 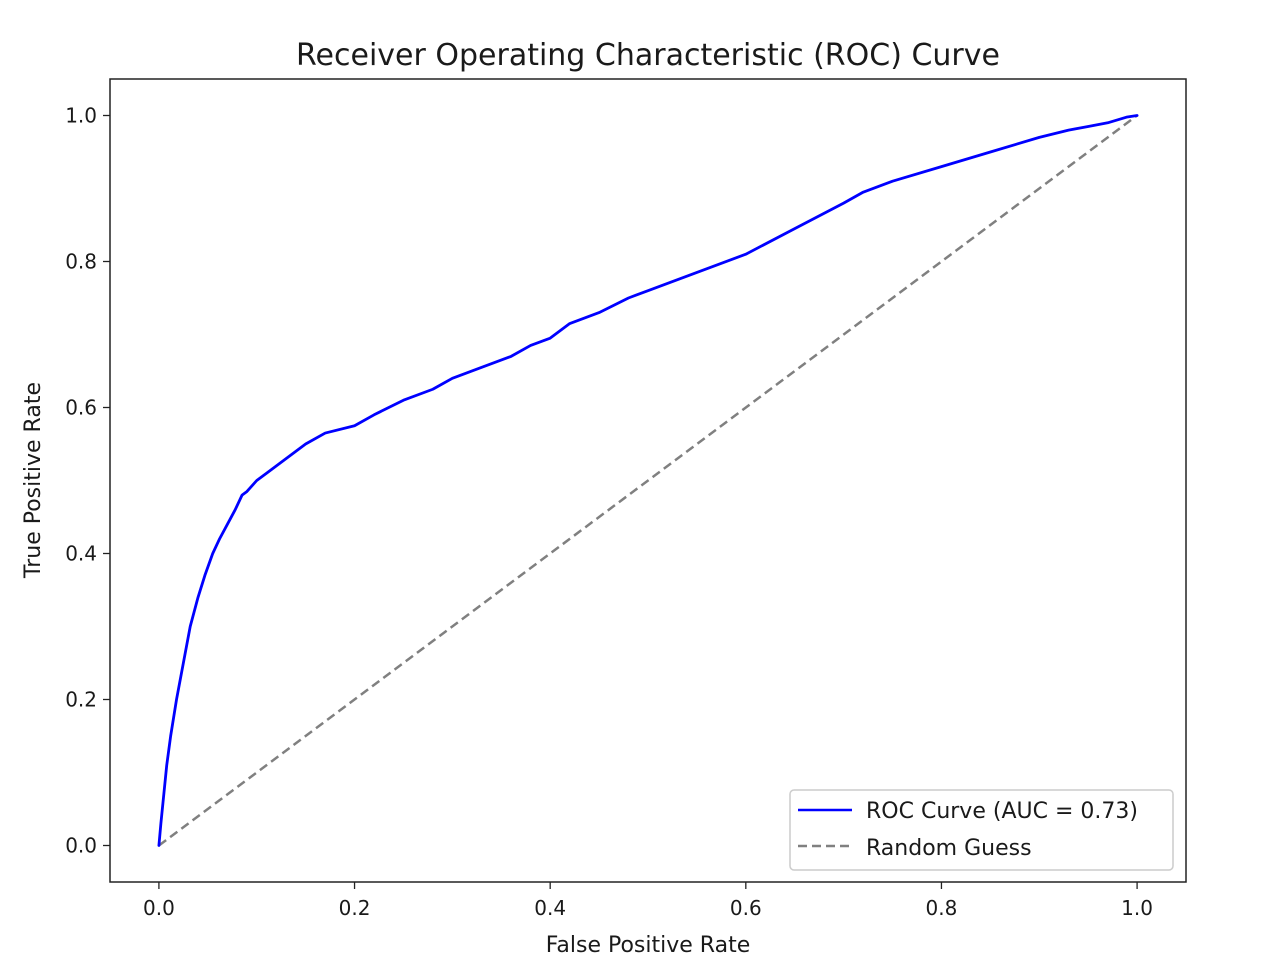 What do you see at coordinates (33, 480) in the screenshot?
I see `y-axis-label: True Positive Rate` at bounding box center [33, 480].